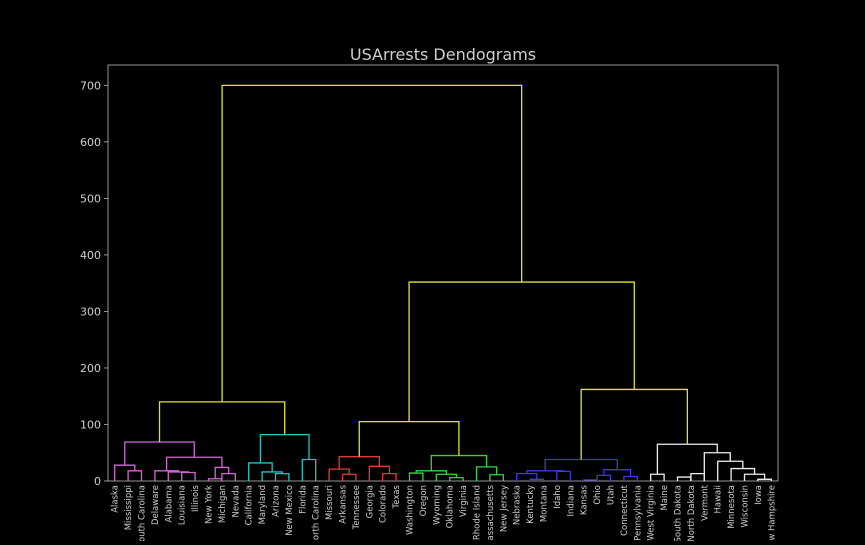 This screenshot has height=545, width=865. What do you see at coordinates (705, 502) in the screenshot?
I see `leaf-label: Vermont` at bounding box center [705, 502].